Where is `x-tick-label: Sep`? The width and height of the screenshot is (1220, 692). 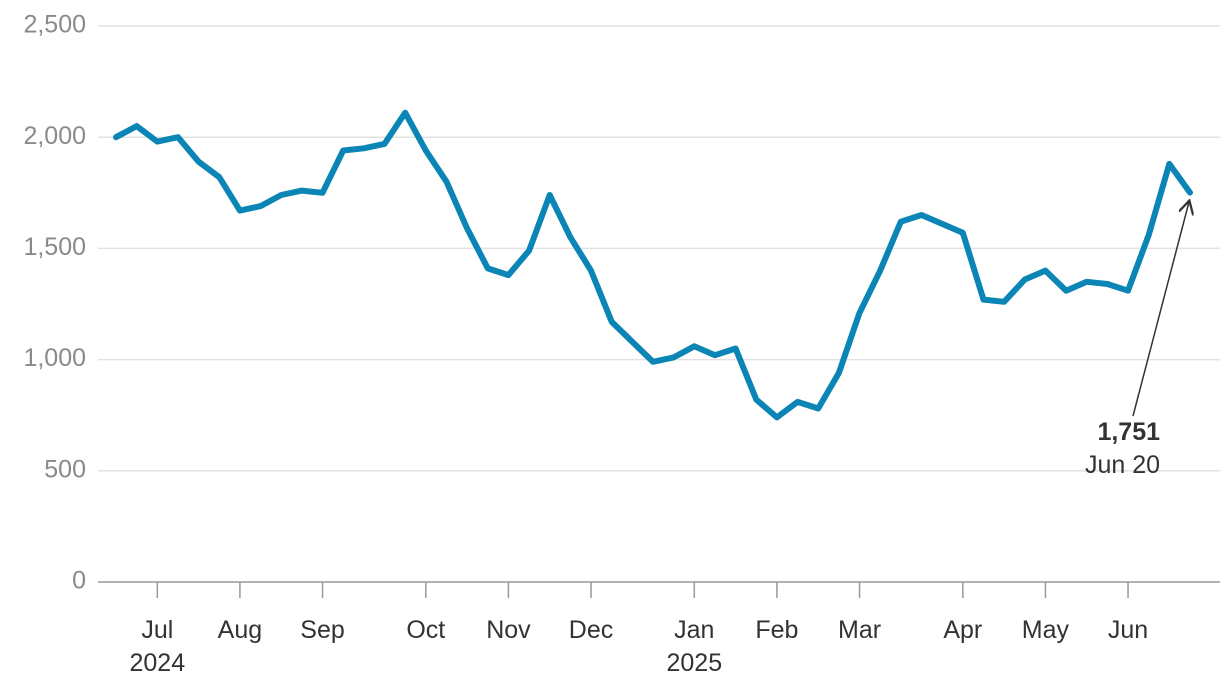
x-tick-label: Sep is located at coordinates (322, 630).